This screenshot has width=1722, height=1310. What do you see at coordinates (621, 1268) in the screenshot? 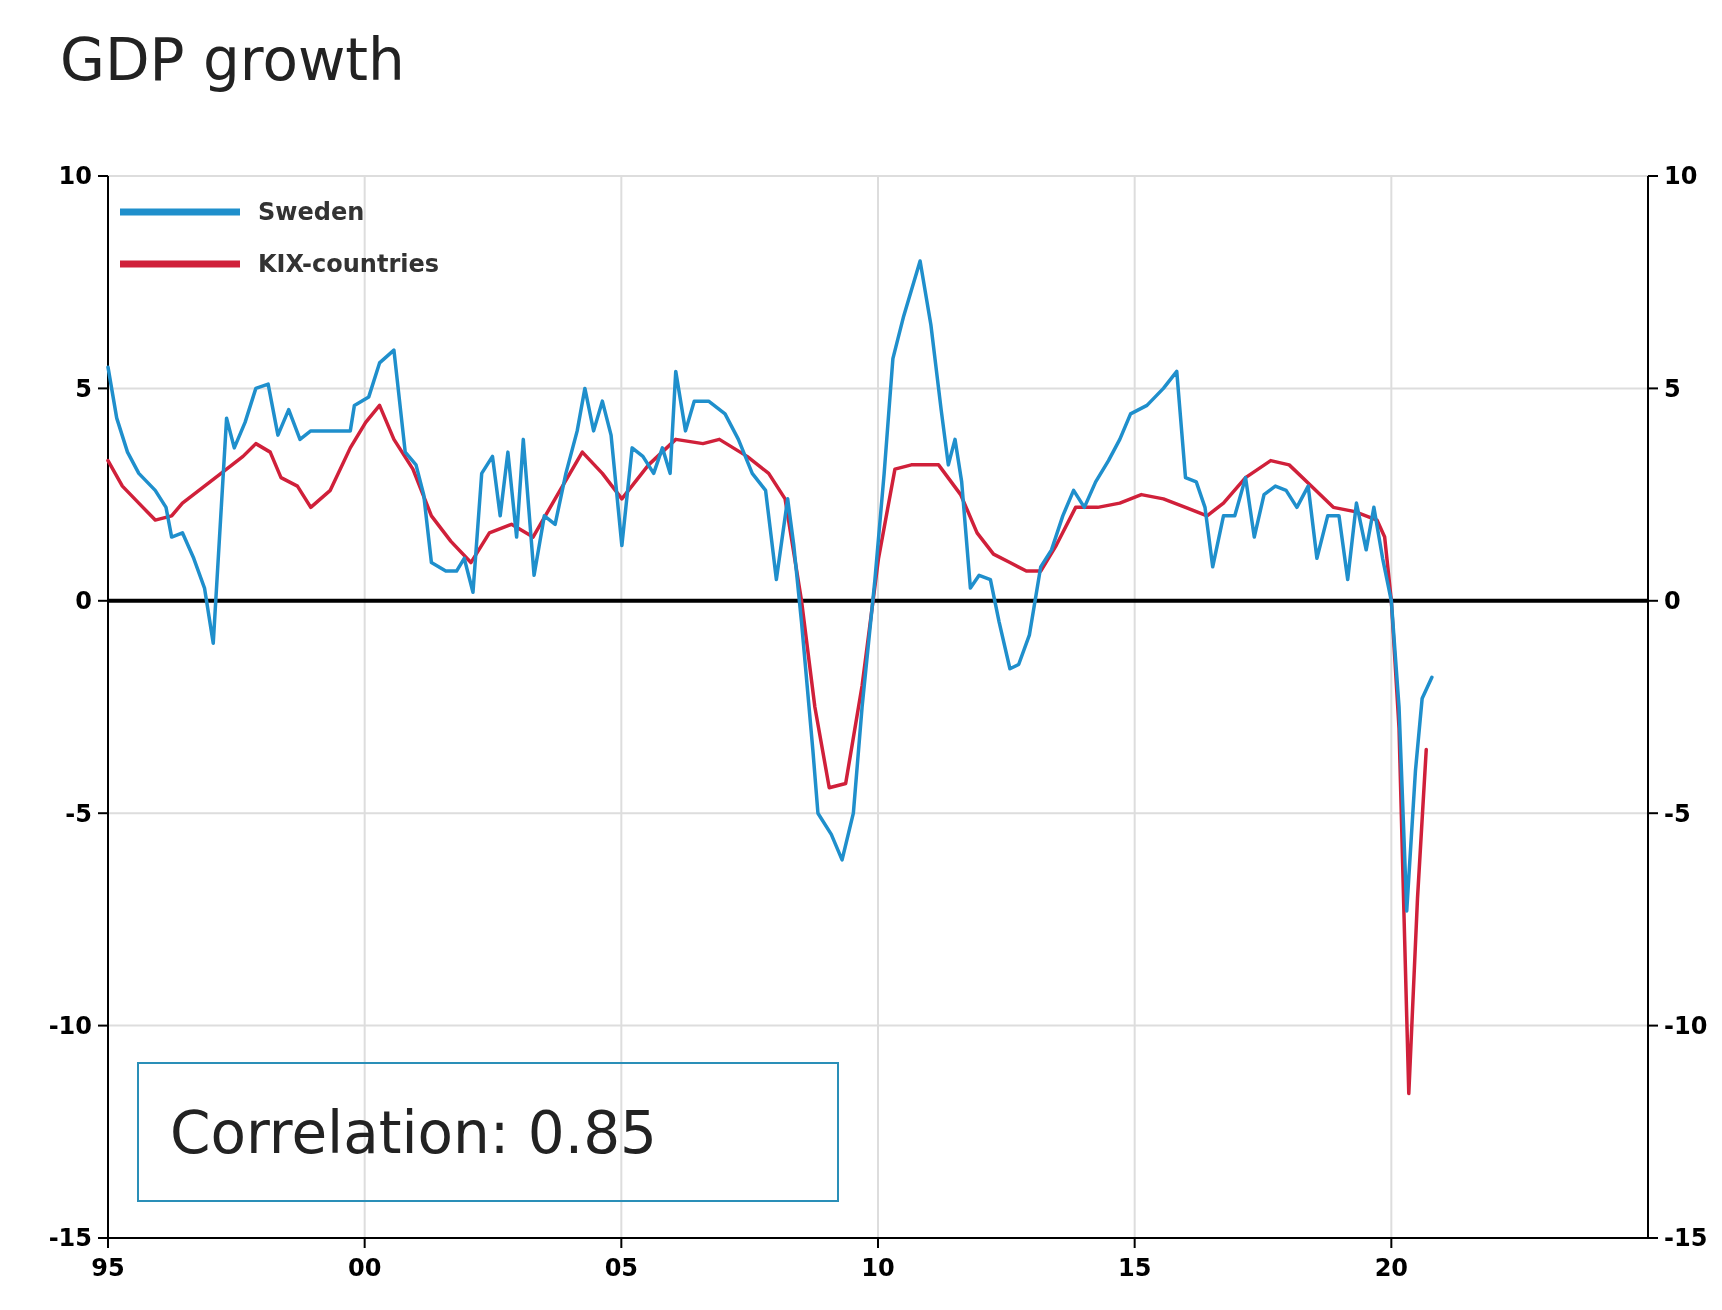
I see `x-tick-label: 05` at bounding box center [621, 1268].